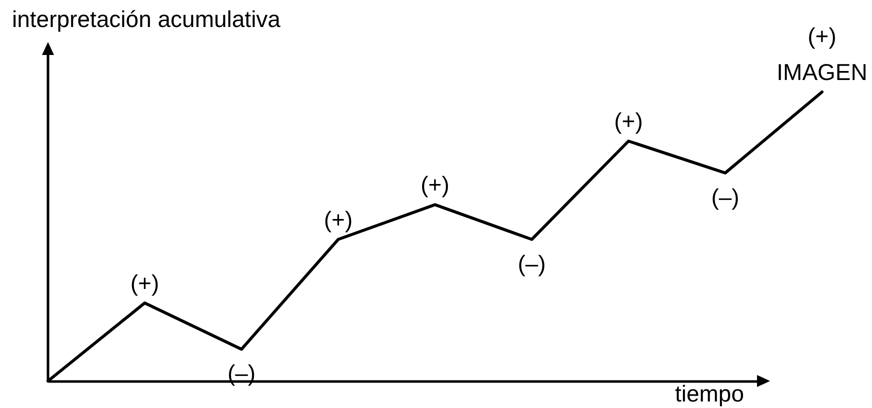 Image resolution: width=872 pixels, height=408 pixels. I want to click on annotation: IMAGEN, so click(822, 72).